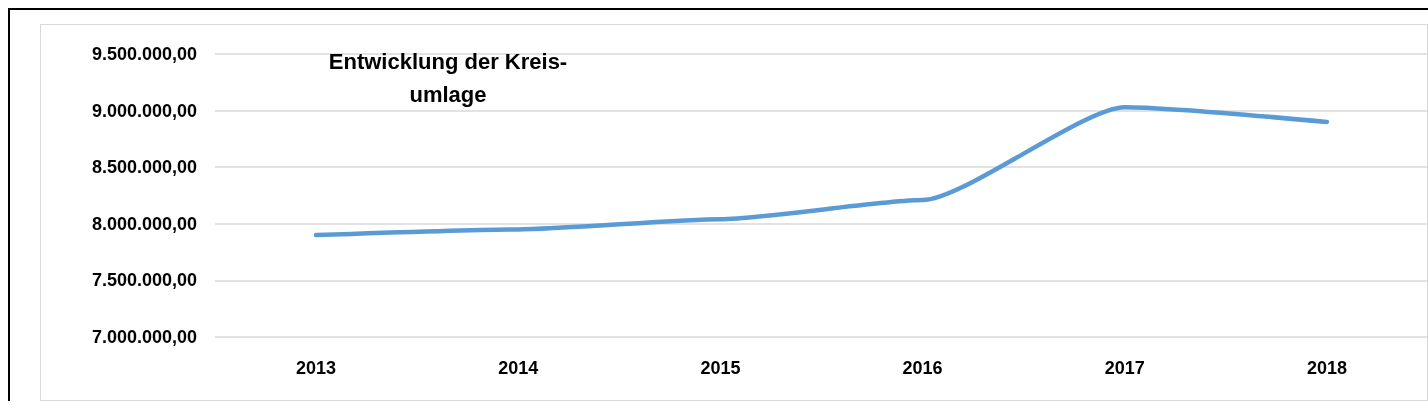 Image resolution: width=1428 pixels, height=409 pixels. I want to click on x-tick-label: 2018, so click(1326, 368).